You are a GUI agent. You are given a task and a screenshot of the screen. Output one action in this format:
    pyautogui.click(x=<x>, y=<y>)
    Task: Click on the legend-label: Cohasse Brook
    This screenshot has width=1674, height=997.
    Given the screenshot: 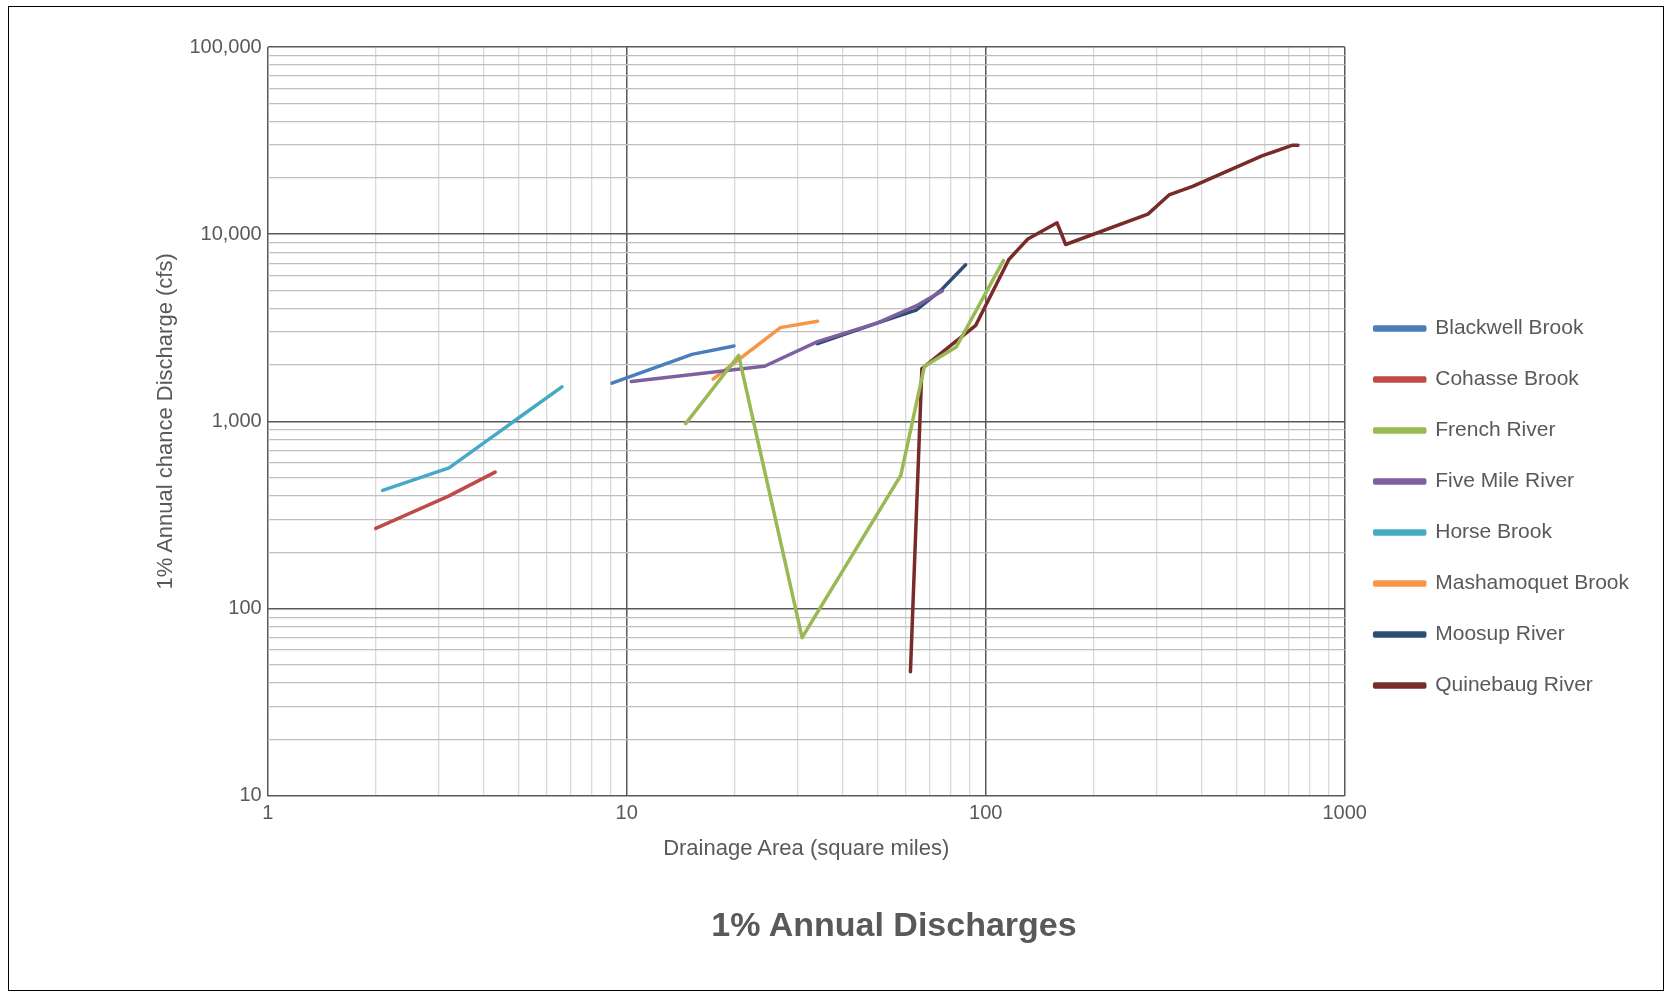 What is the action you would take?
    pyautogui.click(x=1507, y=378)
    